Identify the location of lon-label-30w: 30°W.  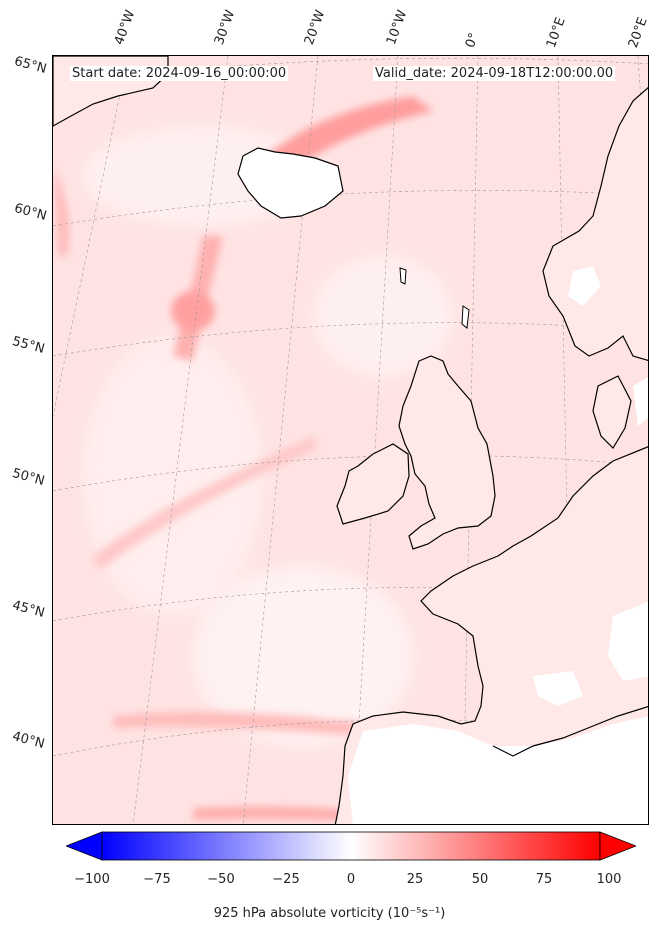
(225, 27).